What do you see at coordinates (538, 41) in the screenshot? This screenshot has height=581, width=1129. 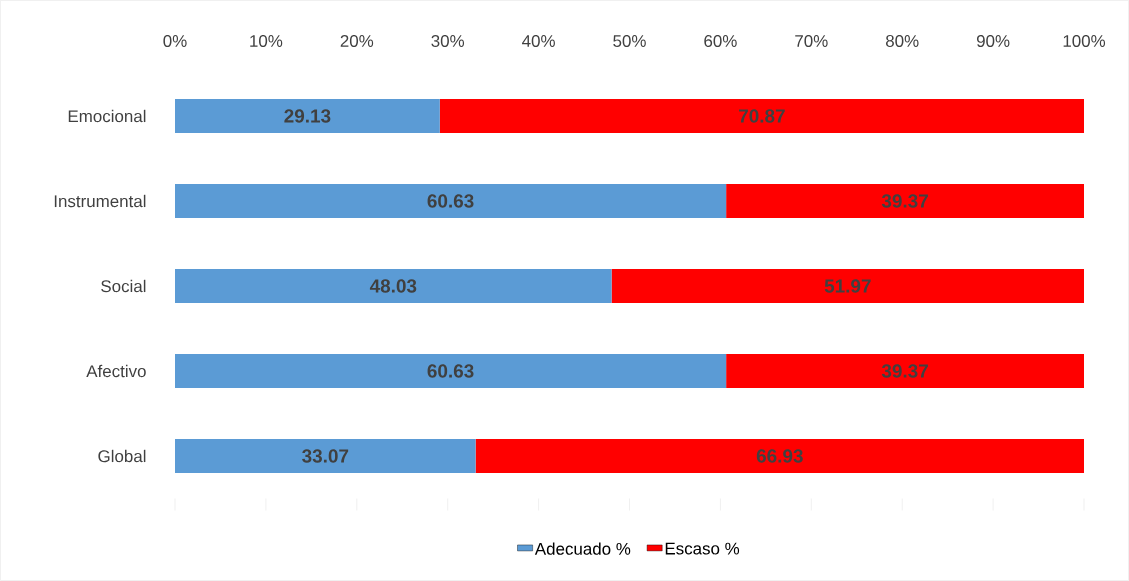 I see `x-tick-label: 40%` at bounding box center [538, 41].